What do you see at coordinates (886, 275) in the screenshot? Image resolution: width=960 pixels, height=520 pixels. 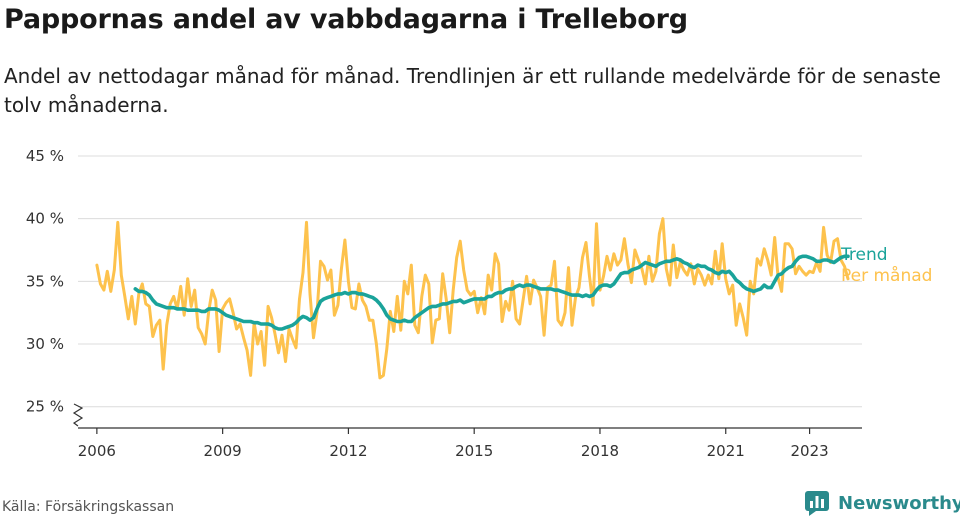 I see `legend-label-monthly: Per månad` at bounding box center [886, 275].